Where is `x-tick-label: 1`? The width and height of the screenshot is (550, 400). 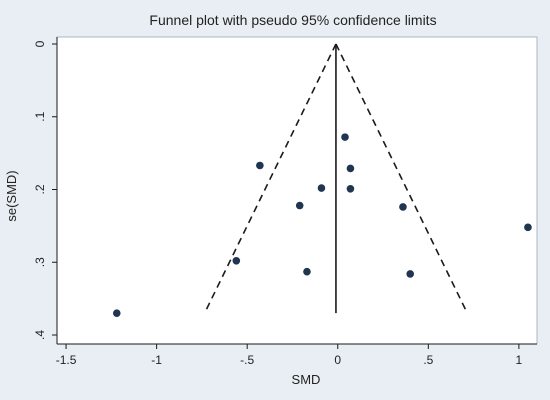 x-tick-label: 1 is located at coordinates (519, 360).